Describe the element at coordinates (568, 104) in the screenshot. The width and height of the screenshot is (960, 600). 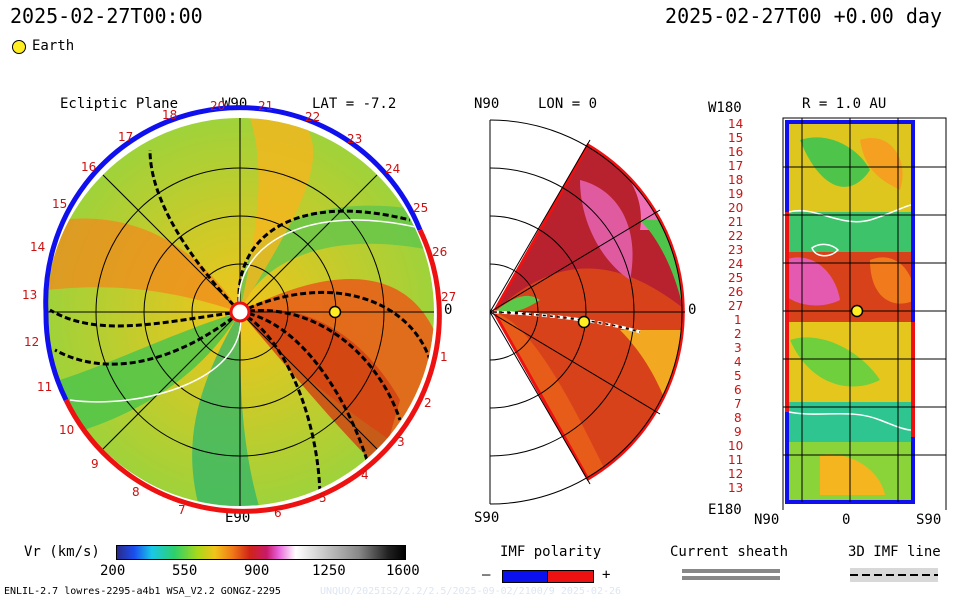
I see `meridional-lon-label: LON = 0` at that location.